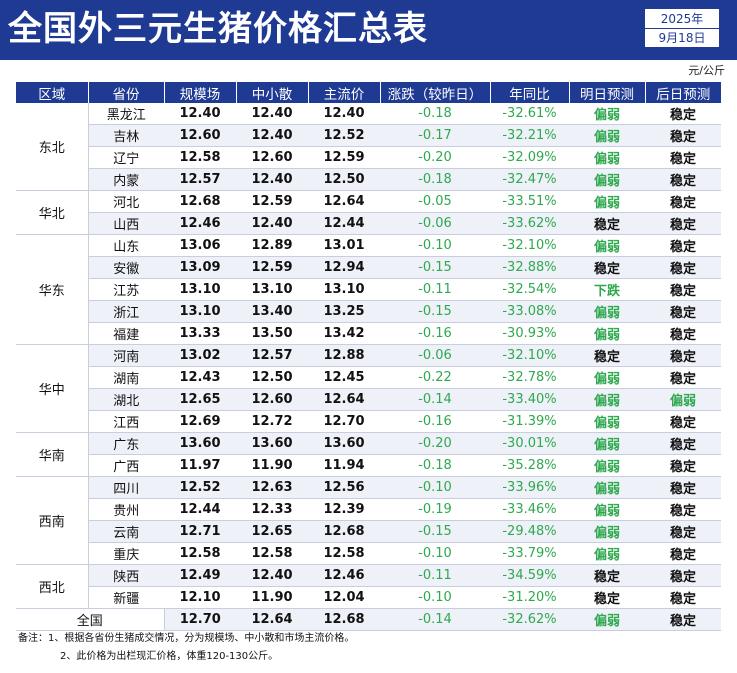 The width and height of the screenshot is (737, 673). I want to click on main-price-cell: 12.88, so click(344, 355).